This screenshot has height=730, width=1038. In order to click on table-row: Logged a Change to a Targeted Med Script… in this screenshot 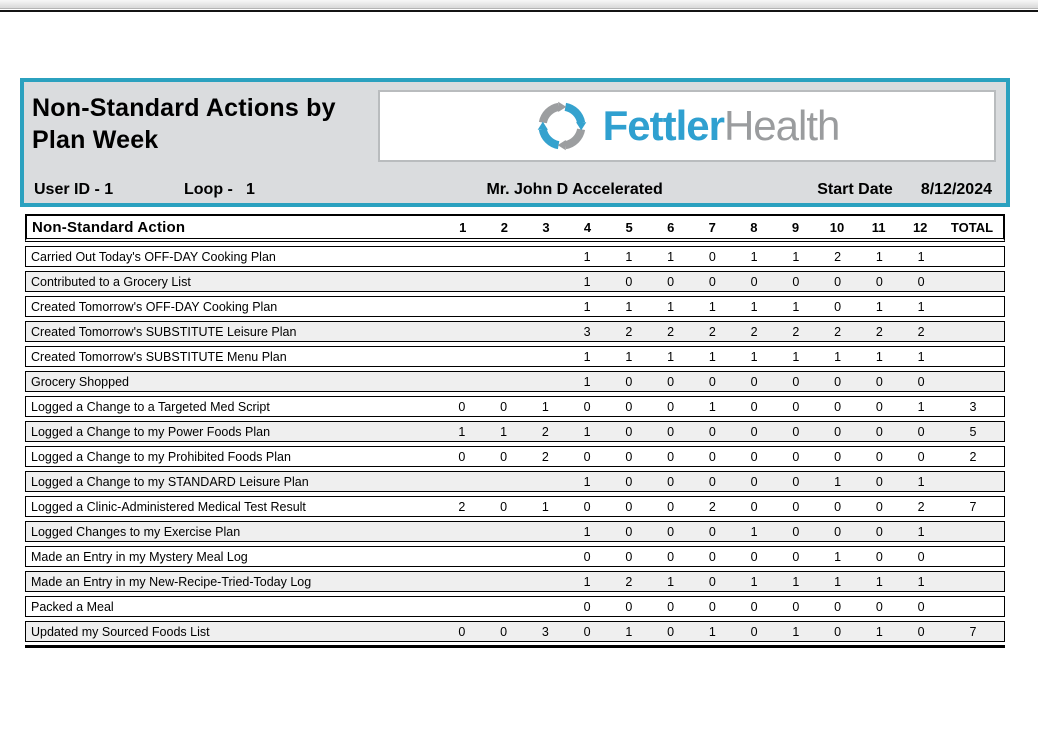, I will do `click(515, 406)`.